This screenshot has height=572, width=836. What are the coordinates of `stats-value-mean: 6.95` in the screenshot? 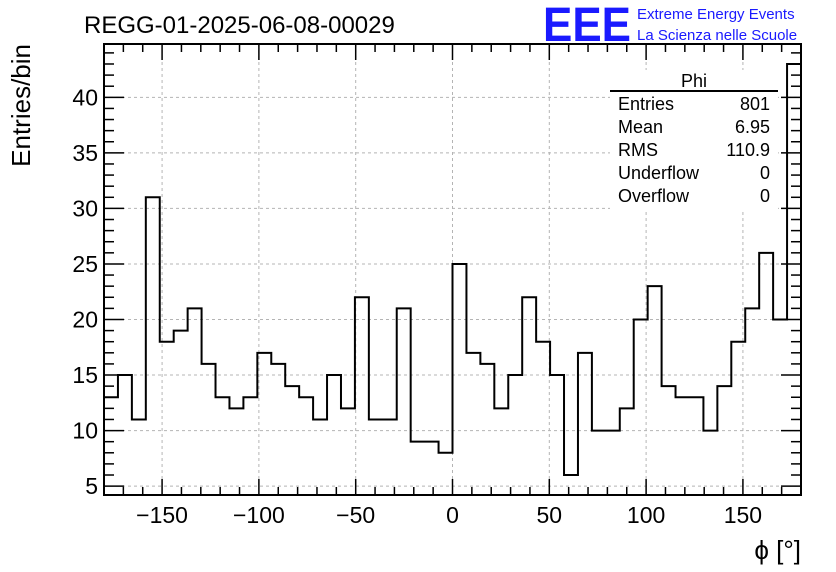 It's located at (752, 127).